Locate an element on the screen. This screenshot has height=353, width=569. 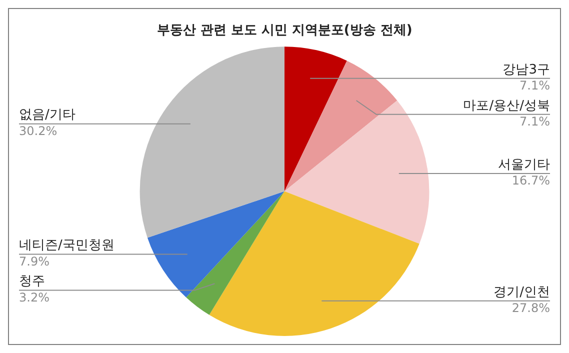
chart-title: 부동산 관련 보도 시민 지역분포(방송 전체) is located at coordinates (284, 30).